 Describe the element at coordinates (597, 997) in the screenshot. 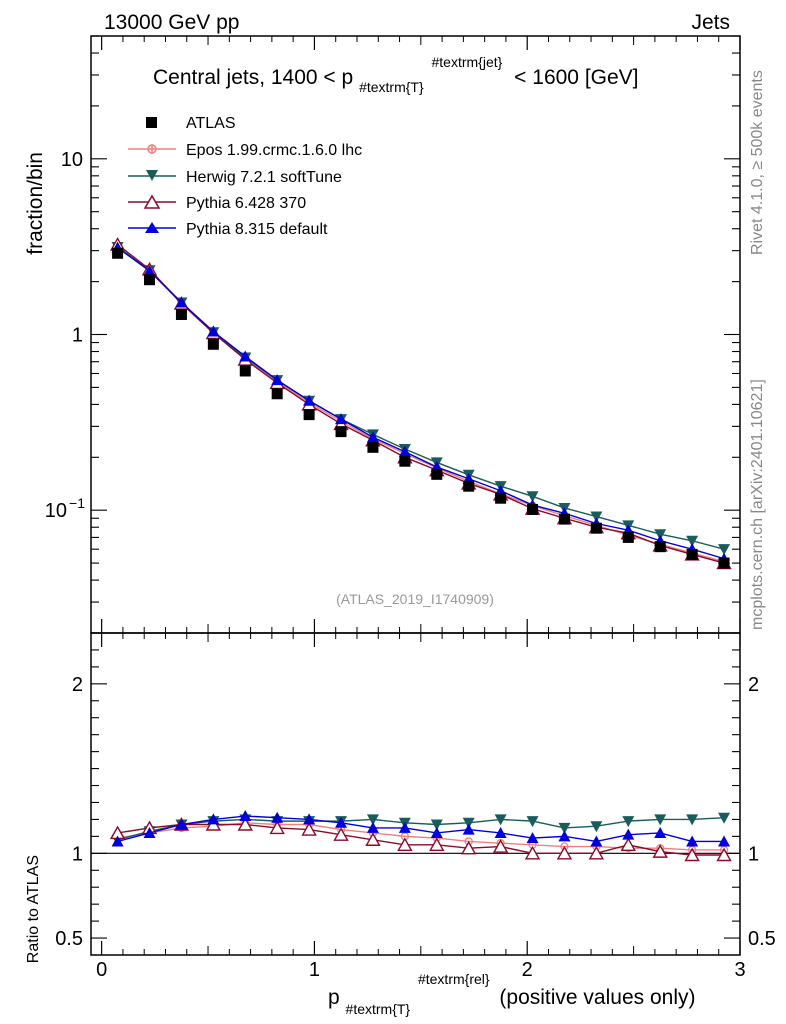

I see `x-axis-label-suffix: (positive values only)` at that location.